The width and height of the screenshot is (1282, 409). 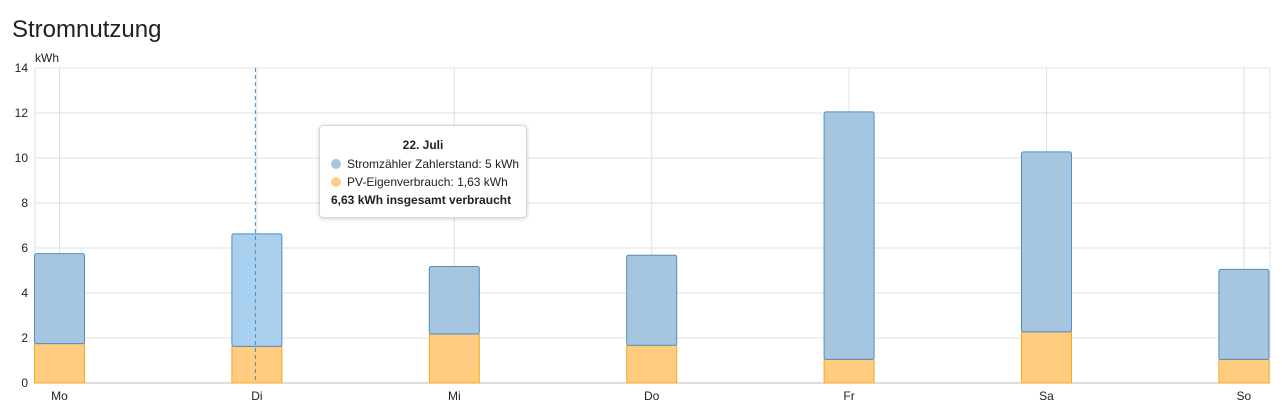 What do you see at coordinates (454, 358) in the screenshot?
I see `bar-pv-mi` at bounding box center [454, 358].